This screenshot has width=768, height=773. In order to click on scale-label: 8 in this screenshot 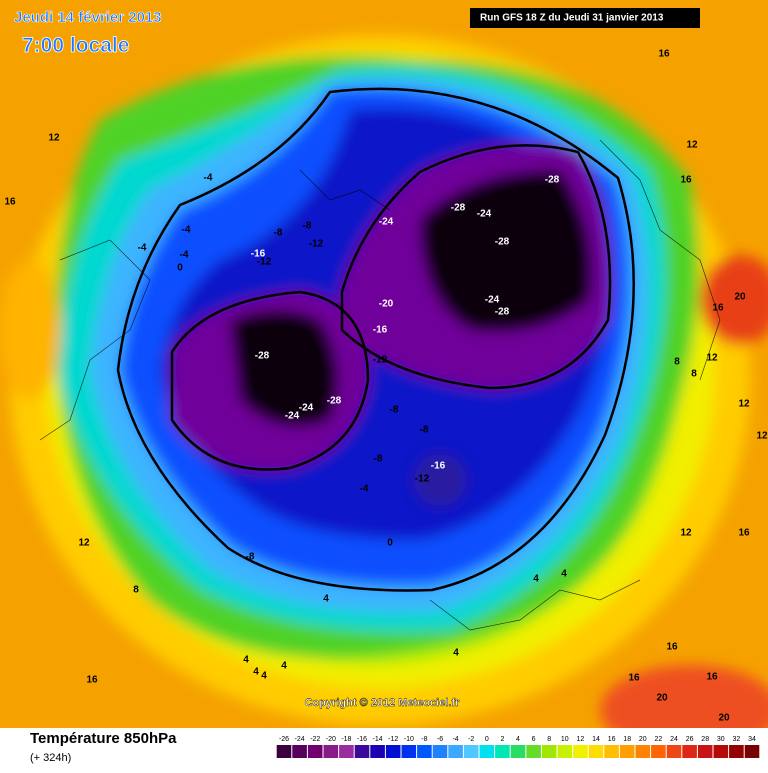, I will do `click(549, 739)`.